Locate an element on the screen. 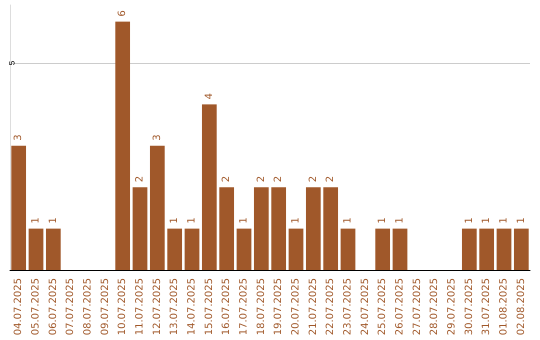  x-tick-label: 01.08.2025 is located at coordinates (504, 307).